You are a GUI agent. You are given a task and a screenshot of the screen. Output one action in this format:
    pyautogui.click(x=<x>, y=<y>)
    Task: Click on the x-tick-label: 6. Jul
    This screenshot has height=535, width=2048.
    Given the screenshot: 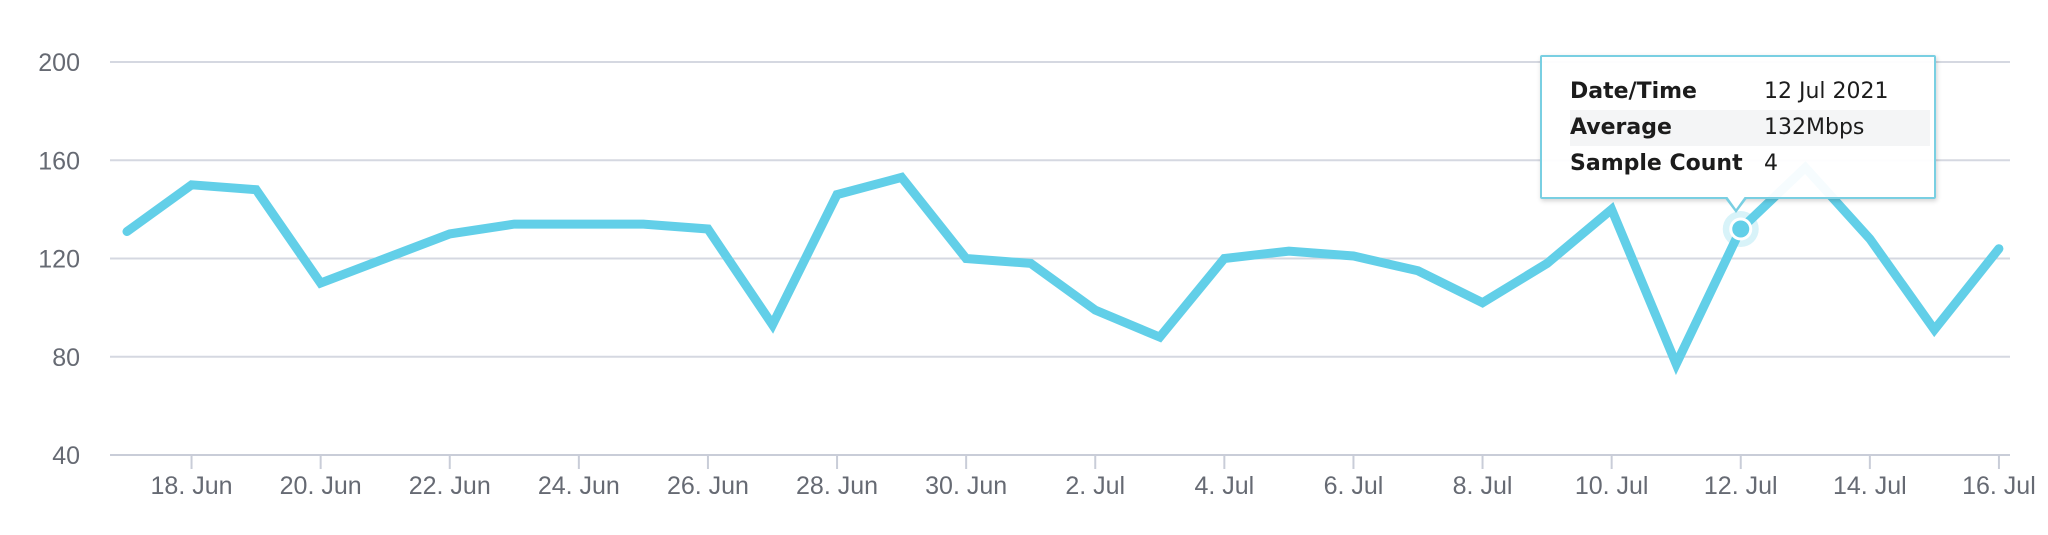 What is the action you would take?
    pyautogui.click(x=1354, y=486)
    